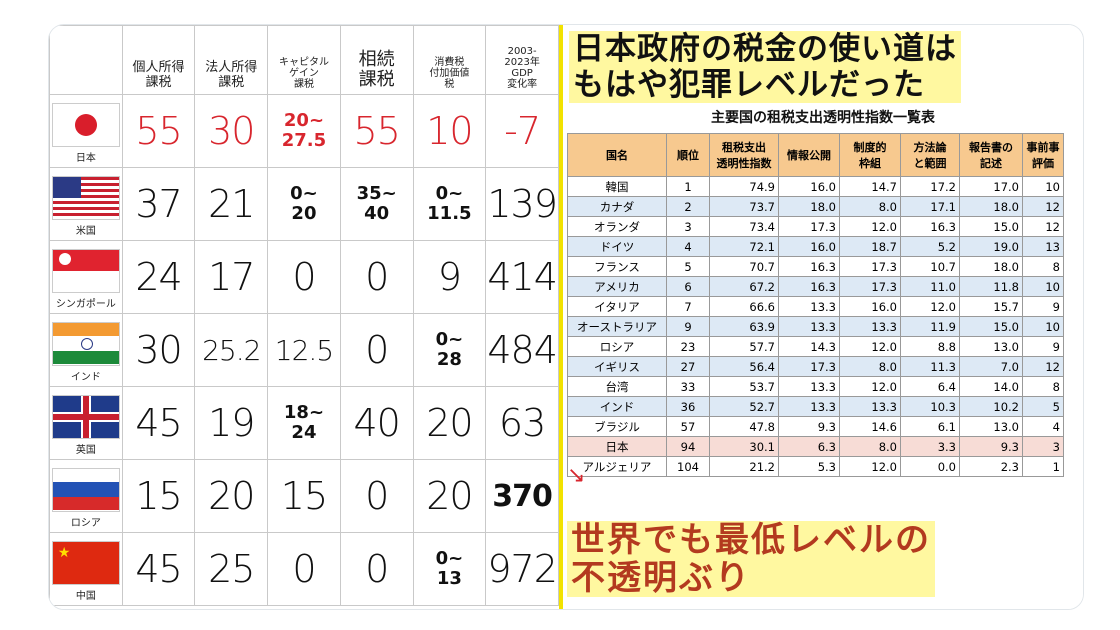 The height and width of the screenshot is (630, 1120). I want to click on value-cell: 1, so click(1043, 466).